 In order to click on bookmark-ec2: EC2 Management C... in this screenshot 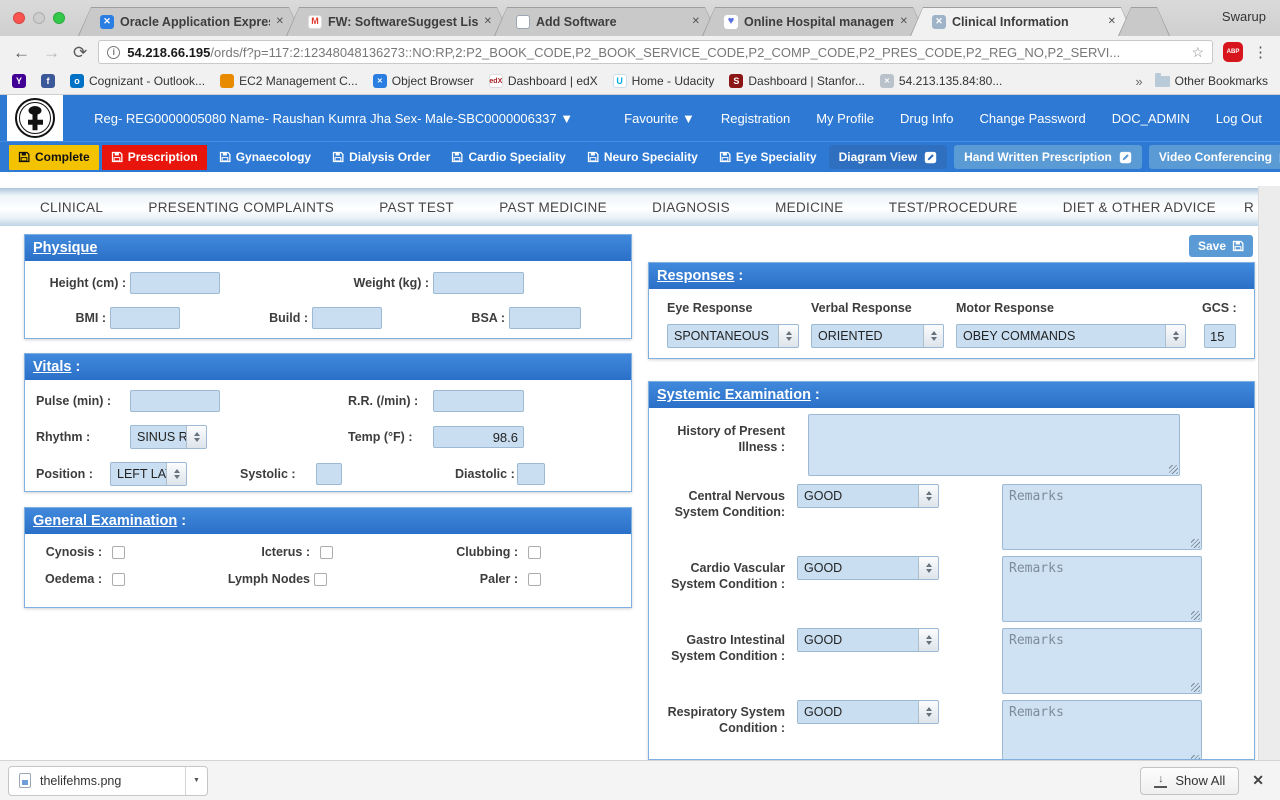, I will do `click(289, 81)`.